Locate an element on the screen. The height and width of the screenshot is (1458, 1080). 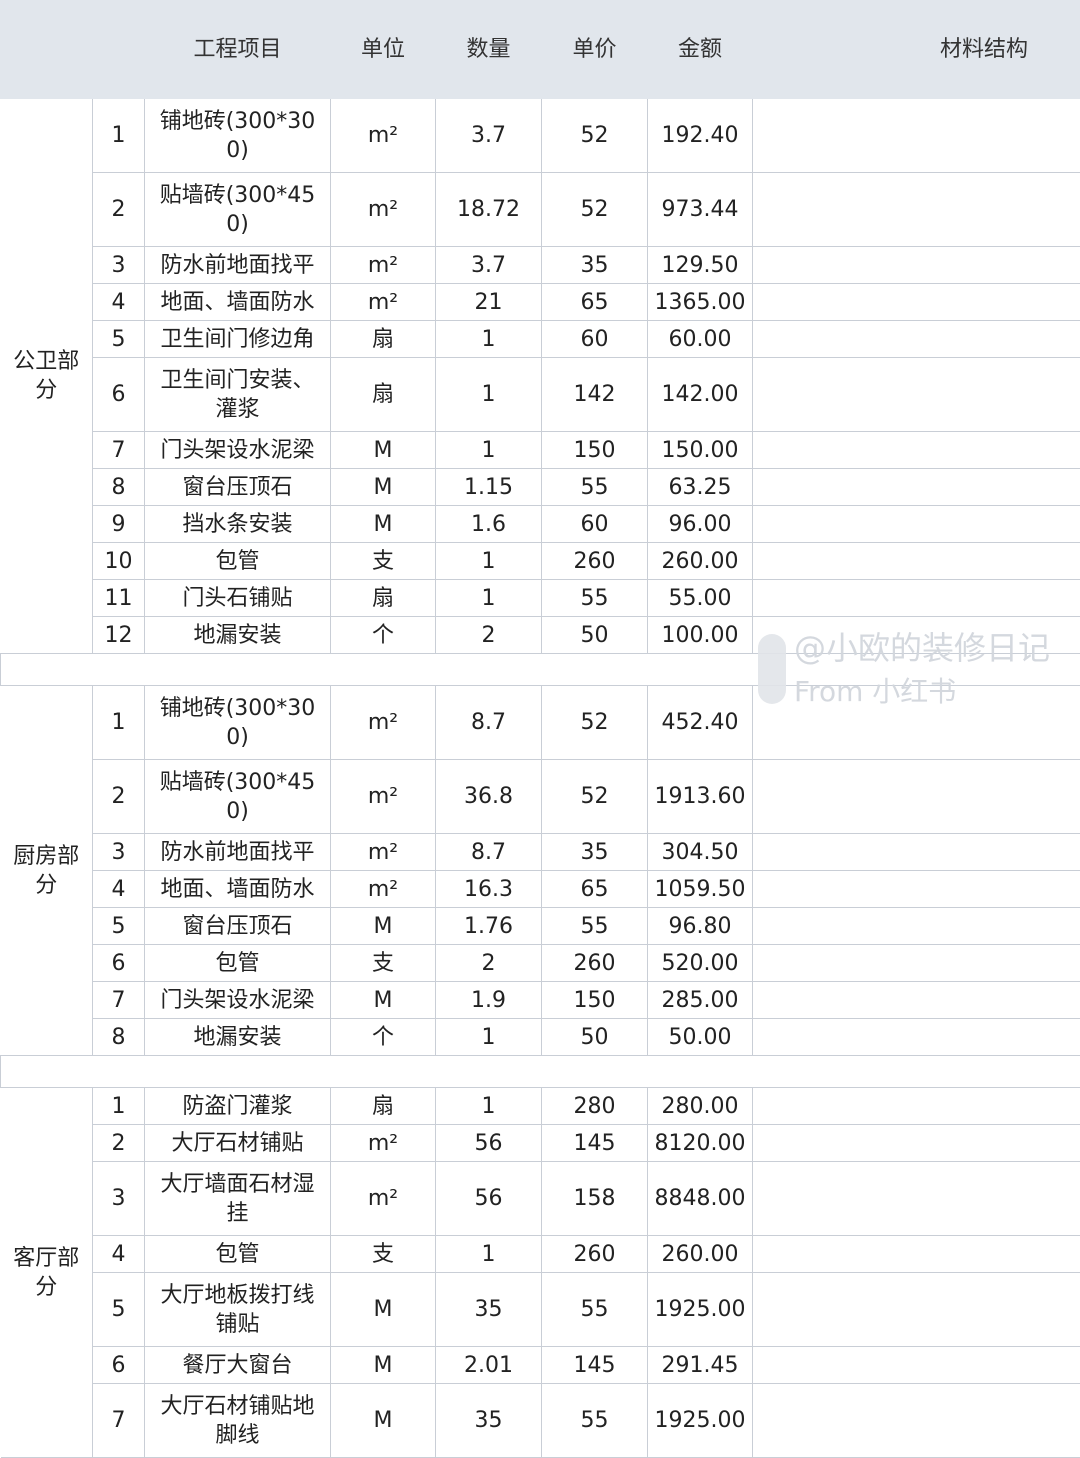
header-amount: 金额 is located at coordinates (700, 50).